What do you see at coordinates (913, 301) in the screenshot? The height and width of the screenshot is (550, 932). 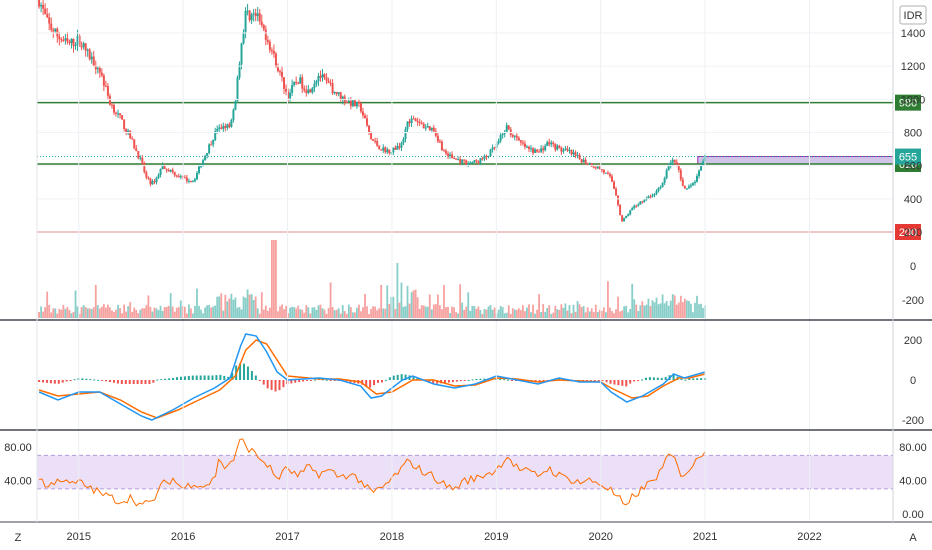 I see `volume-tick-label-1: -200` at bounding box center [913, 301].